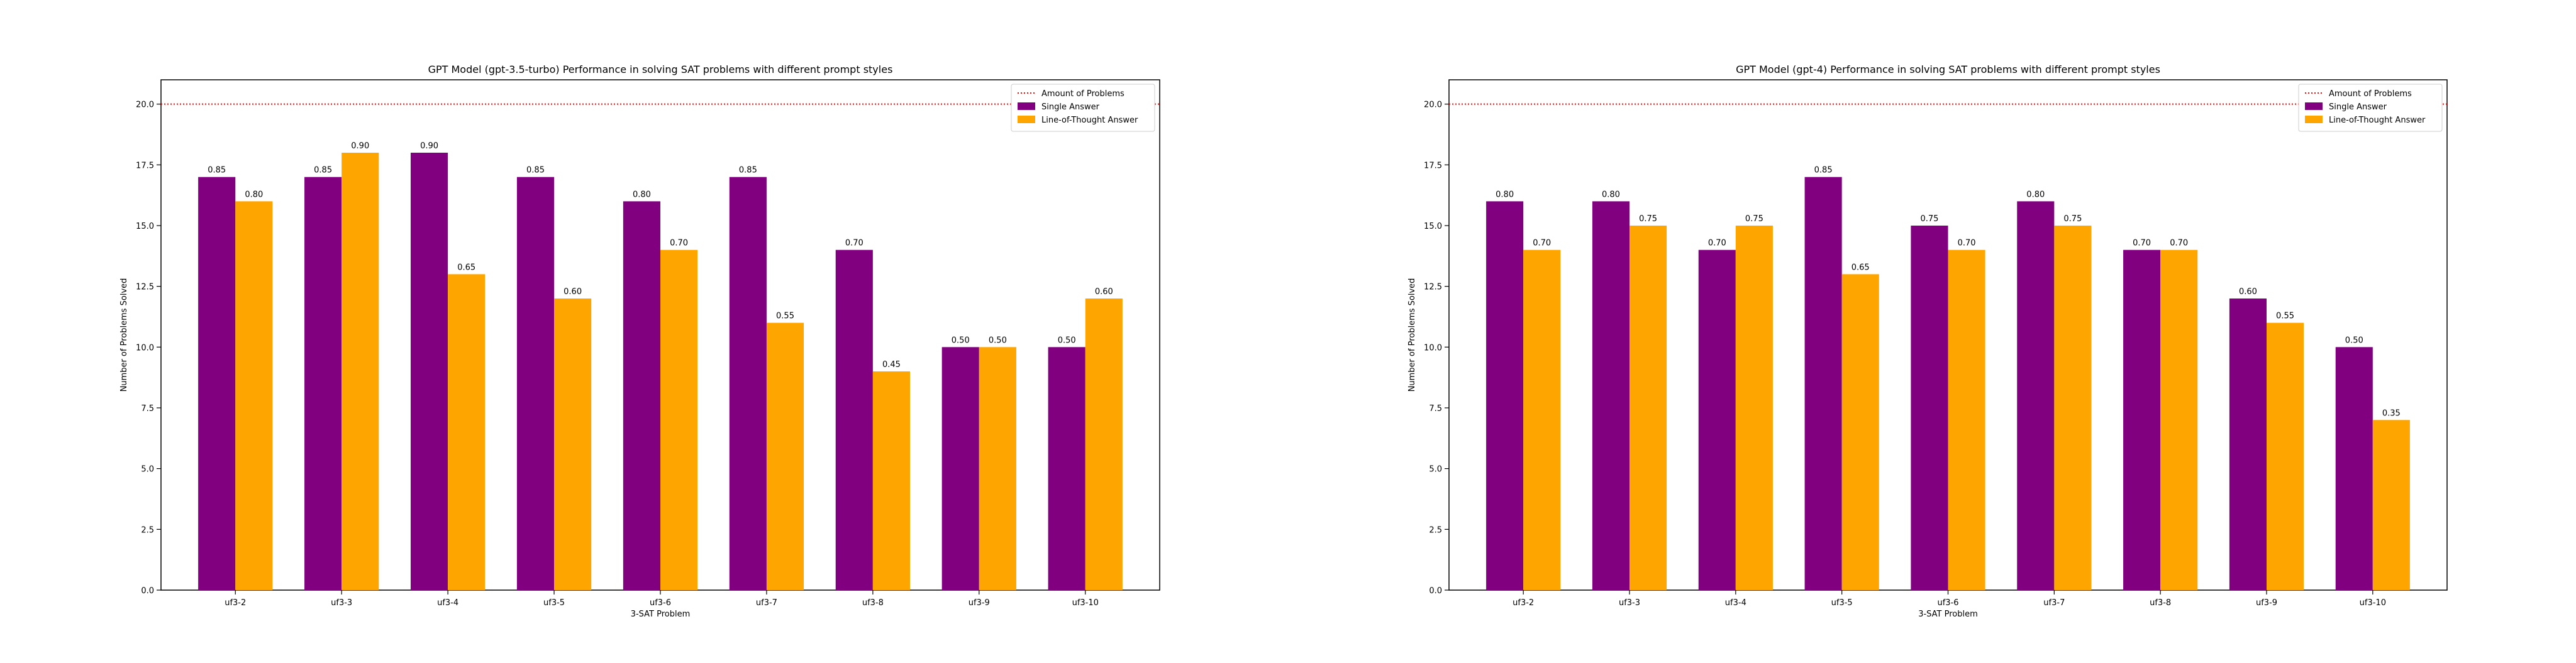 Image resolution: width=2576 pixels, height=663 pixels. Describe the element at coordinates (1523, 603) in the screenshot. I see `x-tick-label: uf3-2` at that location.